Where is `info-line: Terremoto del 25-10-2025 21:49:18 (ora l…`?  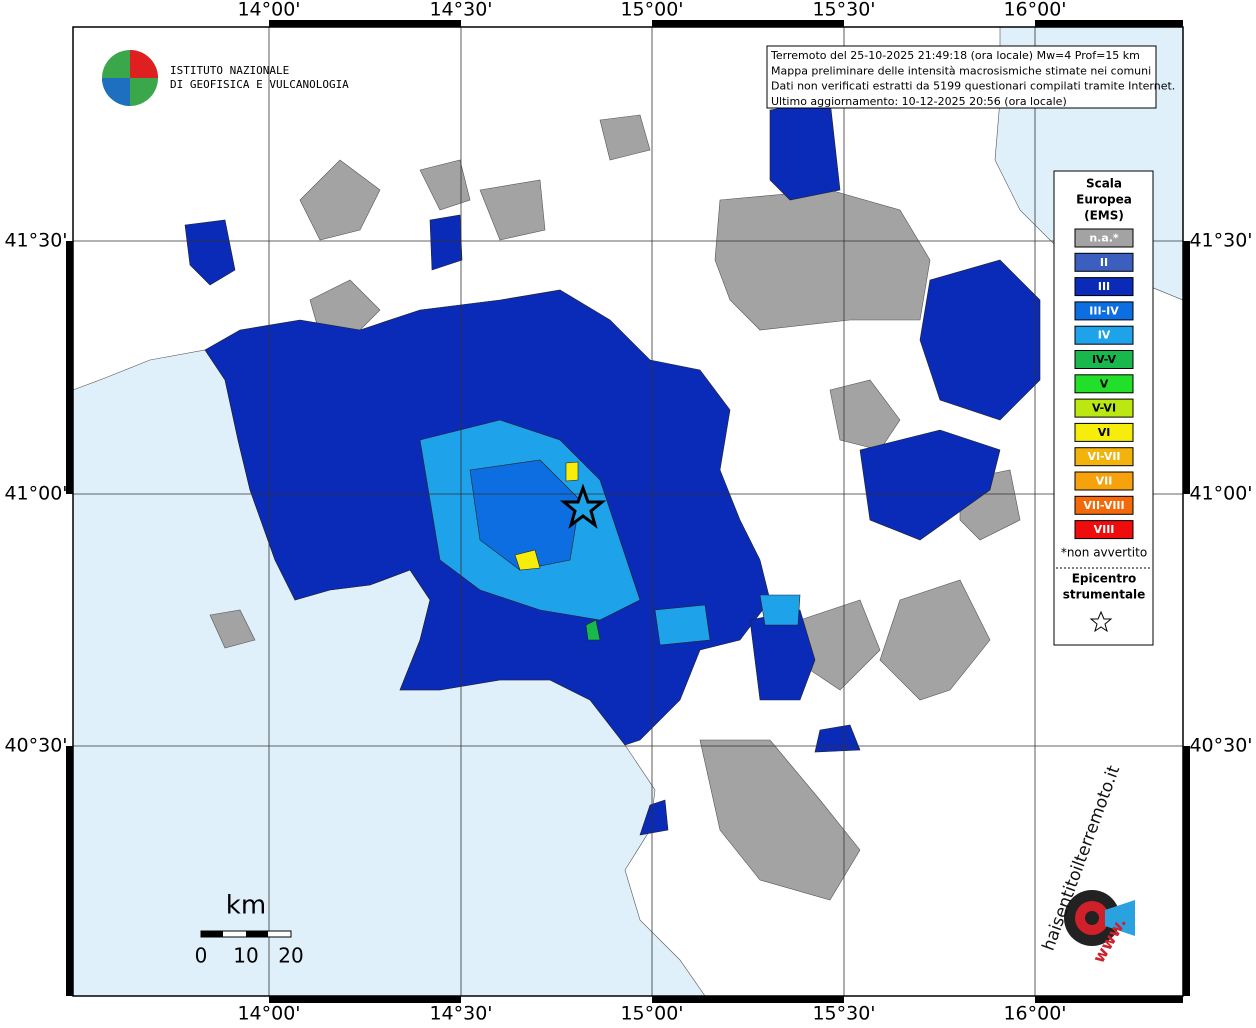
info-line: Terremoto del 25-10-2025 21:49:18 (ora l… is located at coordinates (955, 55).